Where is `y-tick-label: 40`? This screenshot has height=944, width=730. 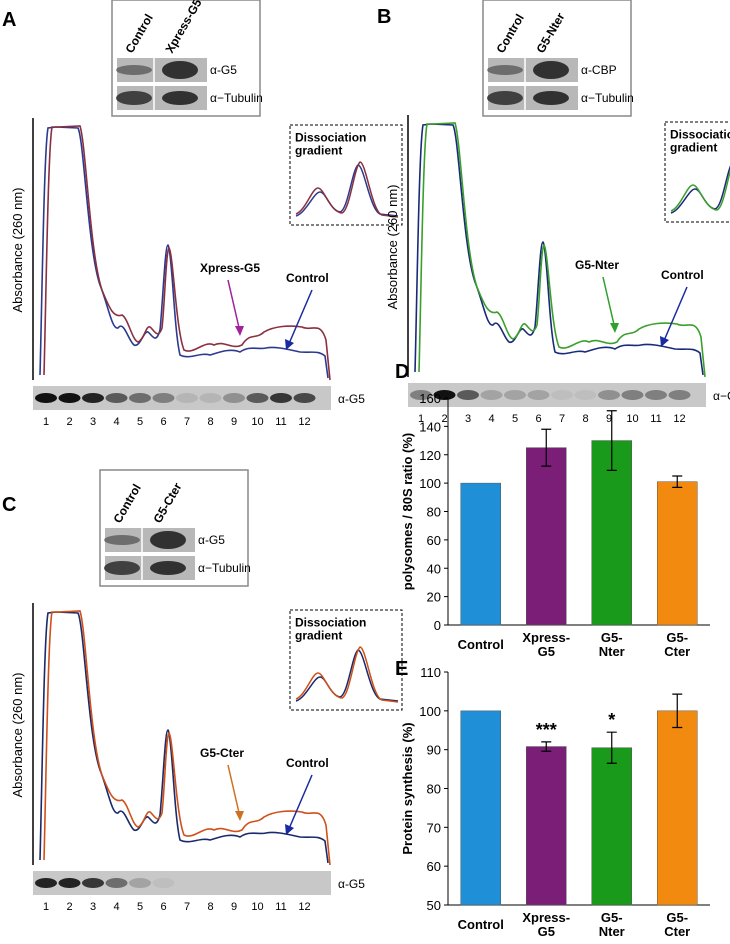 y-tick-label: 40 is located at coordinates (434, 568).